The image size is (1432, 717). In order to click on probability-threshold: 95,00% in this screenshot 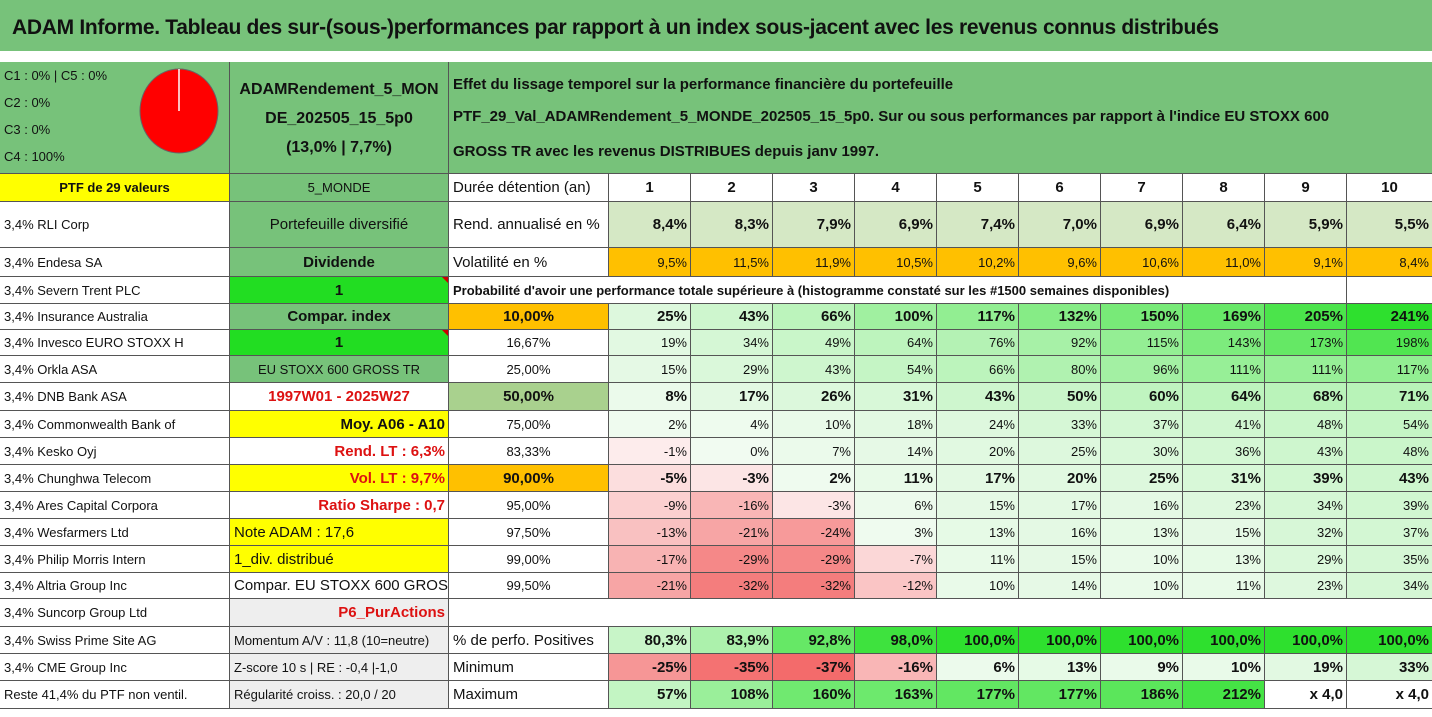, I will do `click(529, 505)`.